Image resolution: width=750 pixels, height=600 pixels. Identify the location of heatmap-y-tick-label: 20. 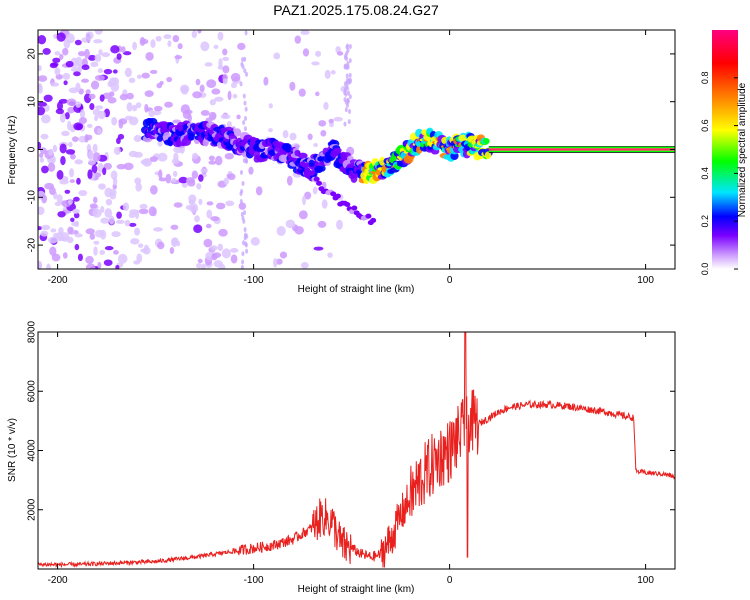
(32, 54).